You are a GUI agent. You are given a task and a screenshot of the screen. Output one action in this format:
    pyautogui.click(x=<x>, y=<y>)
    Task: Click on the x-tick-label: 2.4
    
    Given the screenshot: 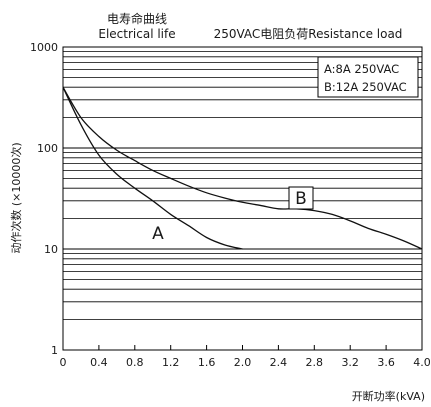 What is the action you would take?
    pyautogui.click(x=279, y=362)
    